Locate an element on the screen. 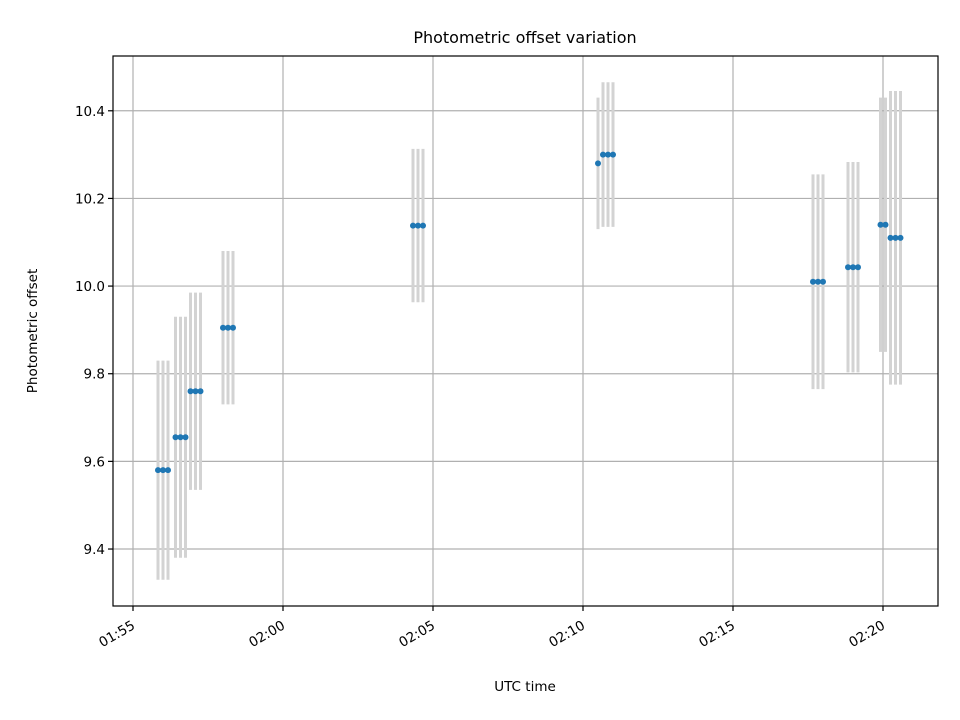 This screenshot has width=960, height=720. x-axis-label: UTC time is located at coordinates (525, 687).